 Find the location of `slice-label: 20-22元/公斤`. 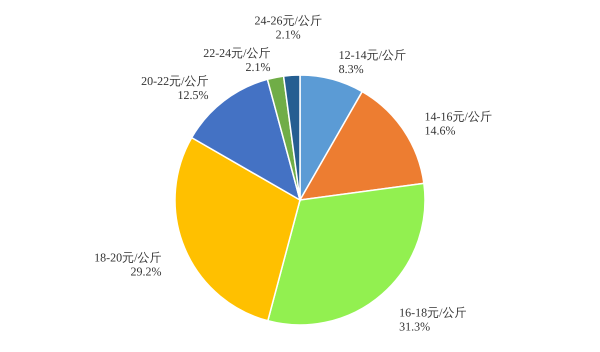

slice-label: 20-22元/公斤 is located at coordinates (175, 81).